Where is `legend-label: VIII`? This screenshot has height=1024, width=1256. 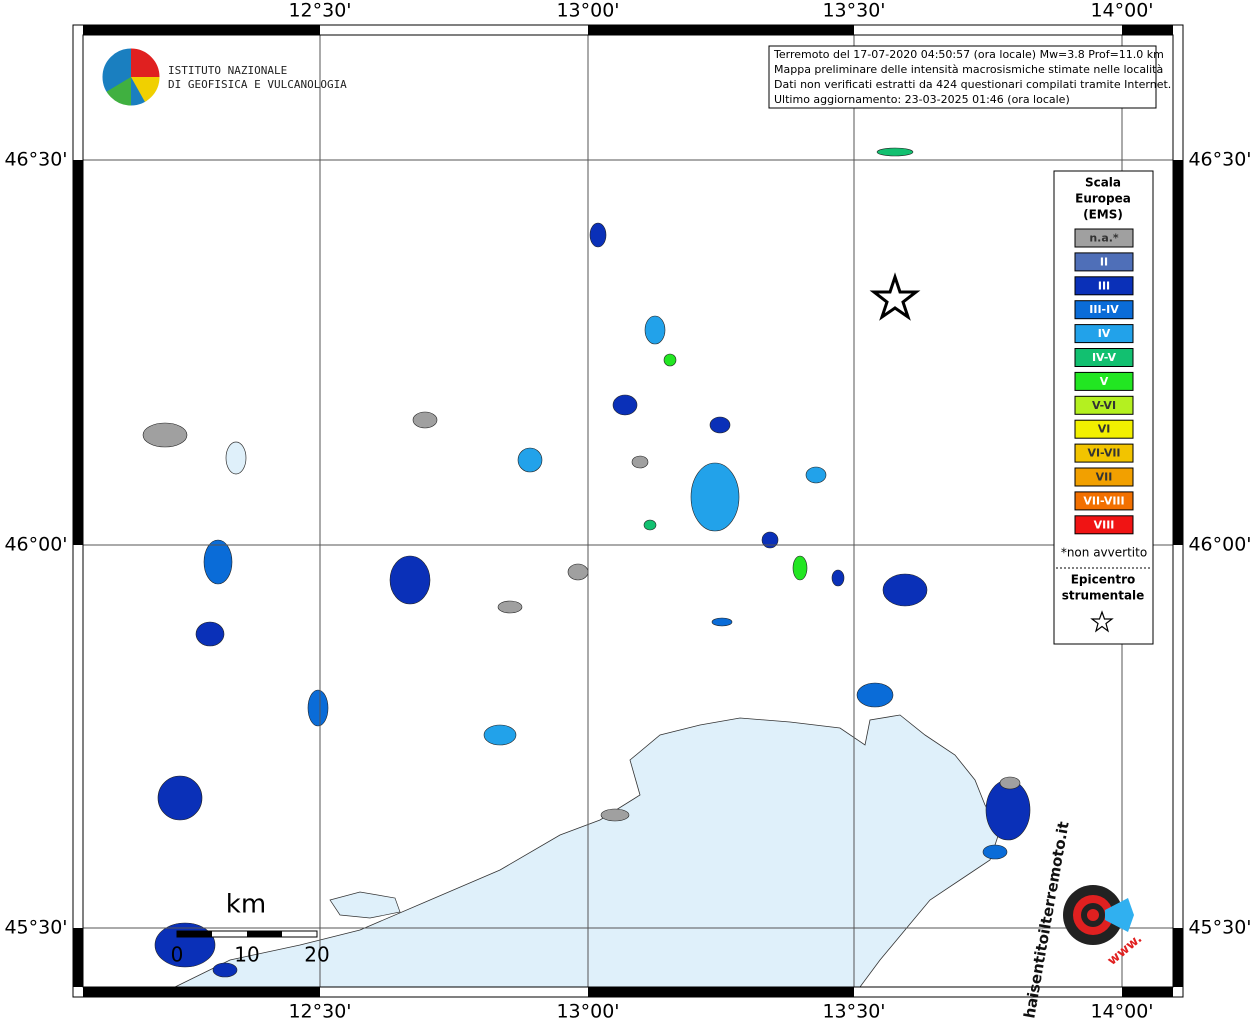 legend-label: VIII is located at coordinates (1104, 524).